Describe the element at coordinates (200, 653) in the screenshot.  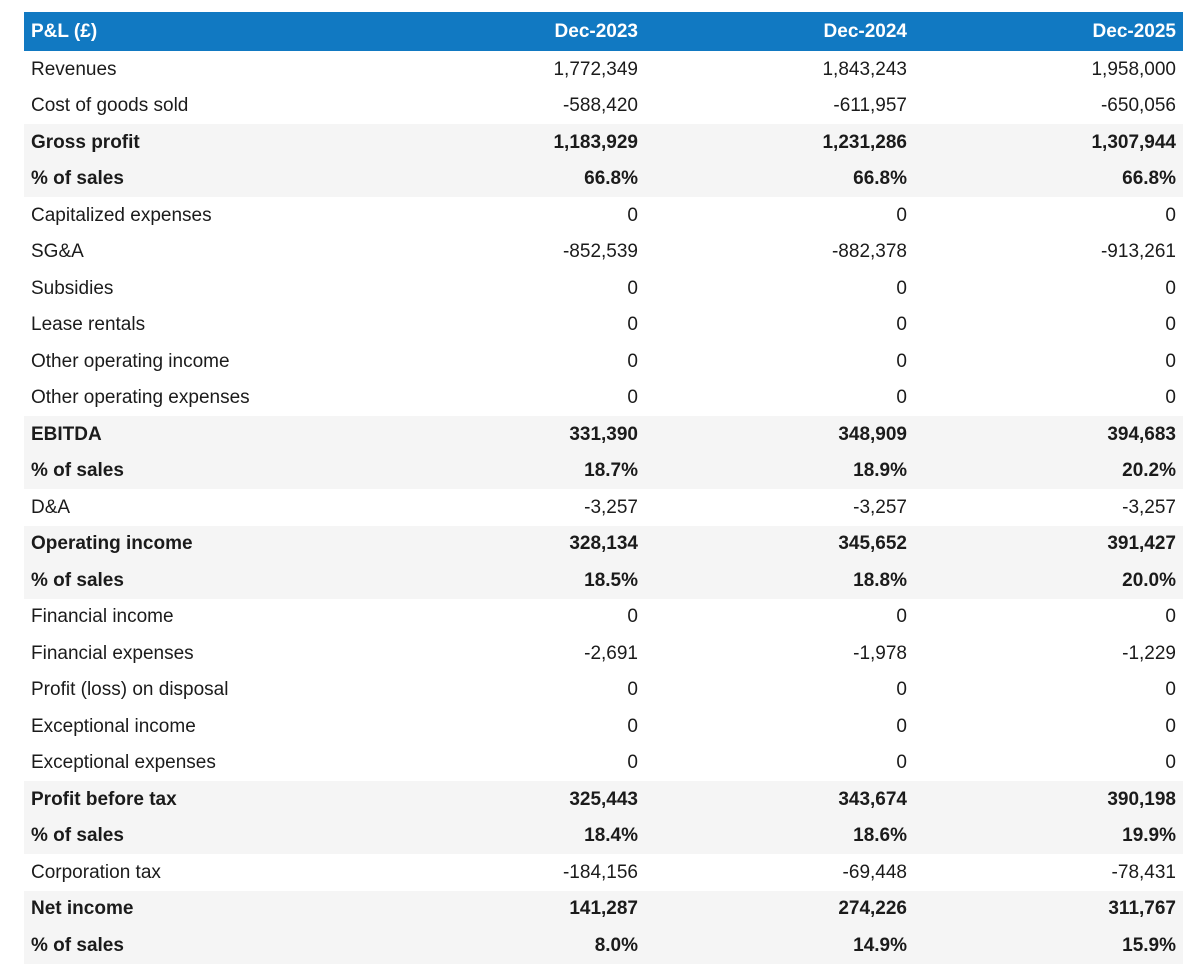
I see `row-label: Financial expenses` at that location.